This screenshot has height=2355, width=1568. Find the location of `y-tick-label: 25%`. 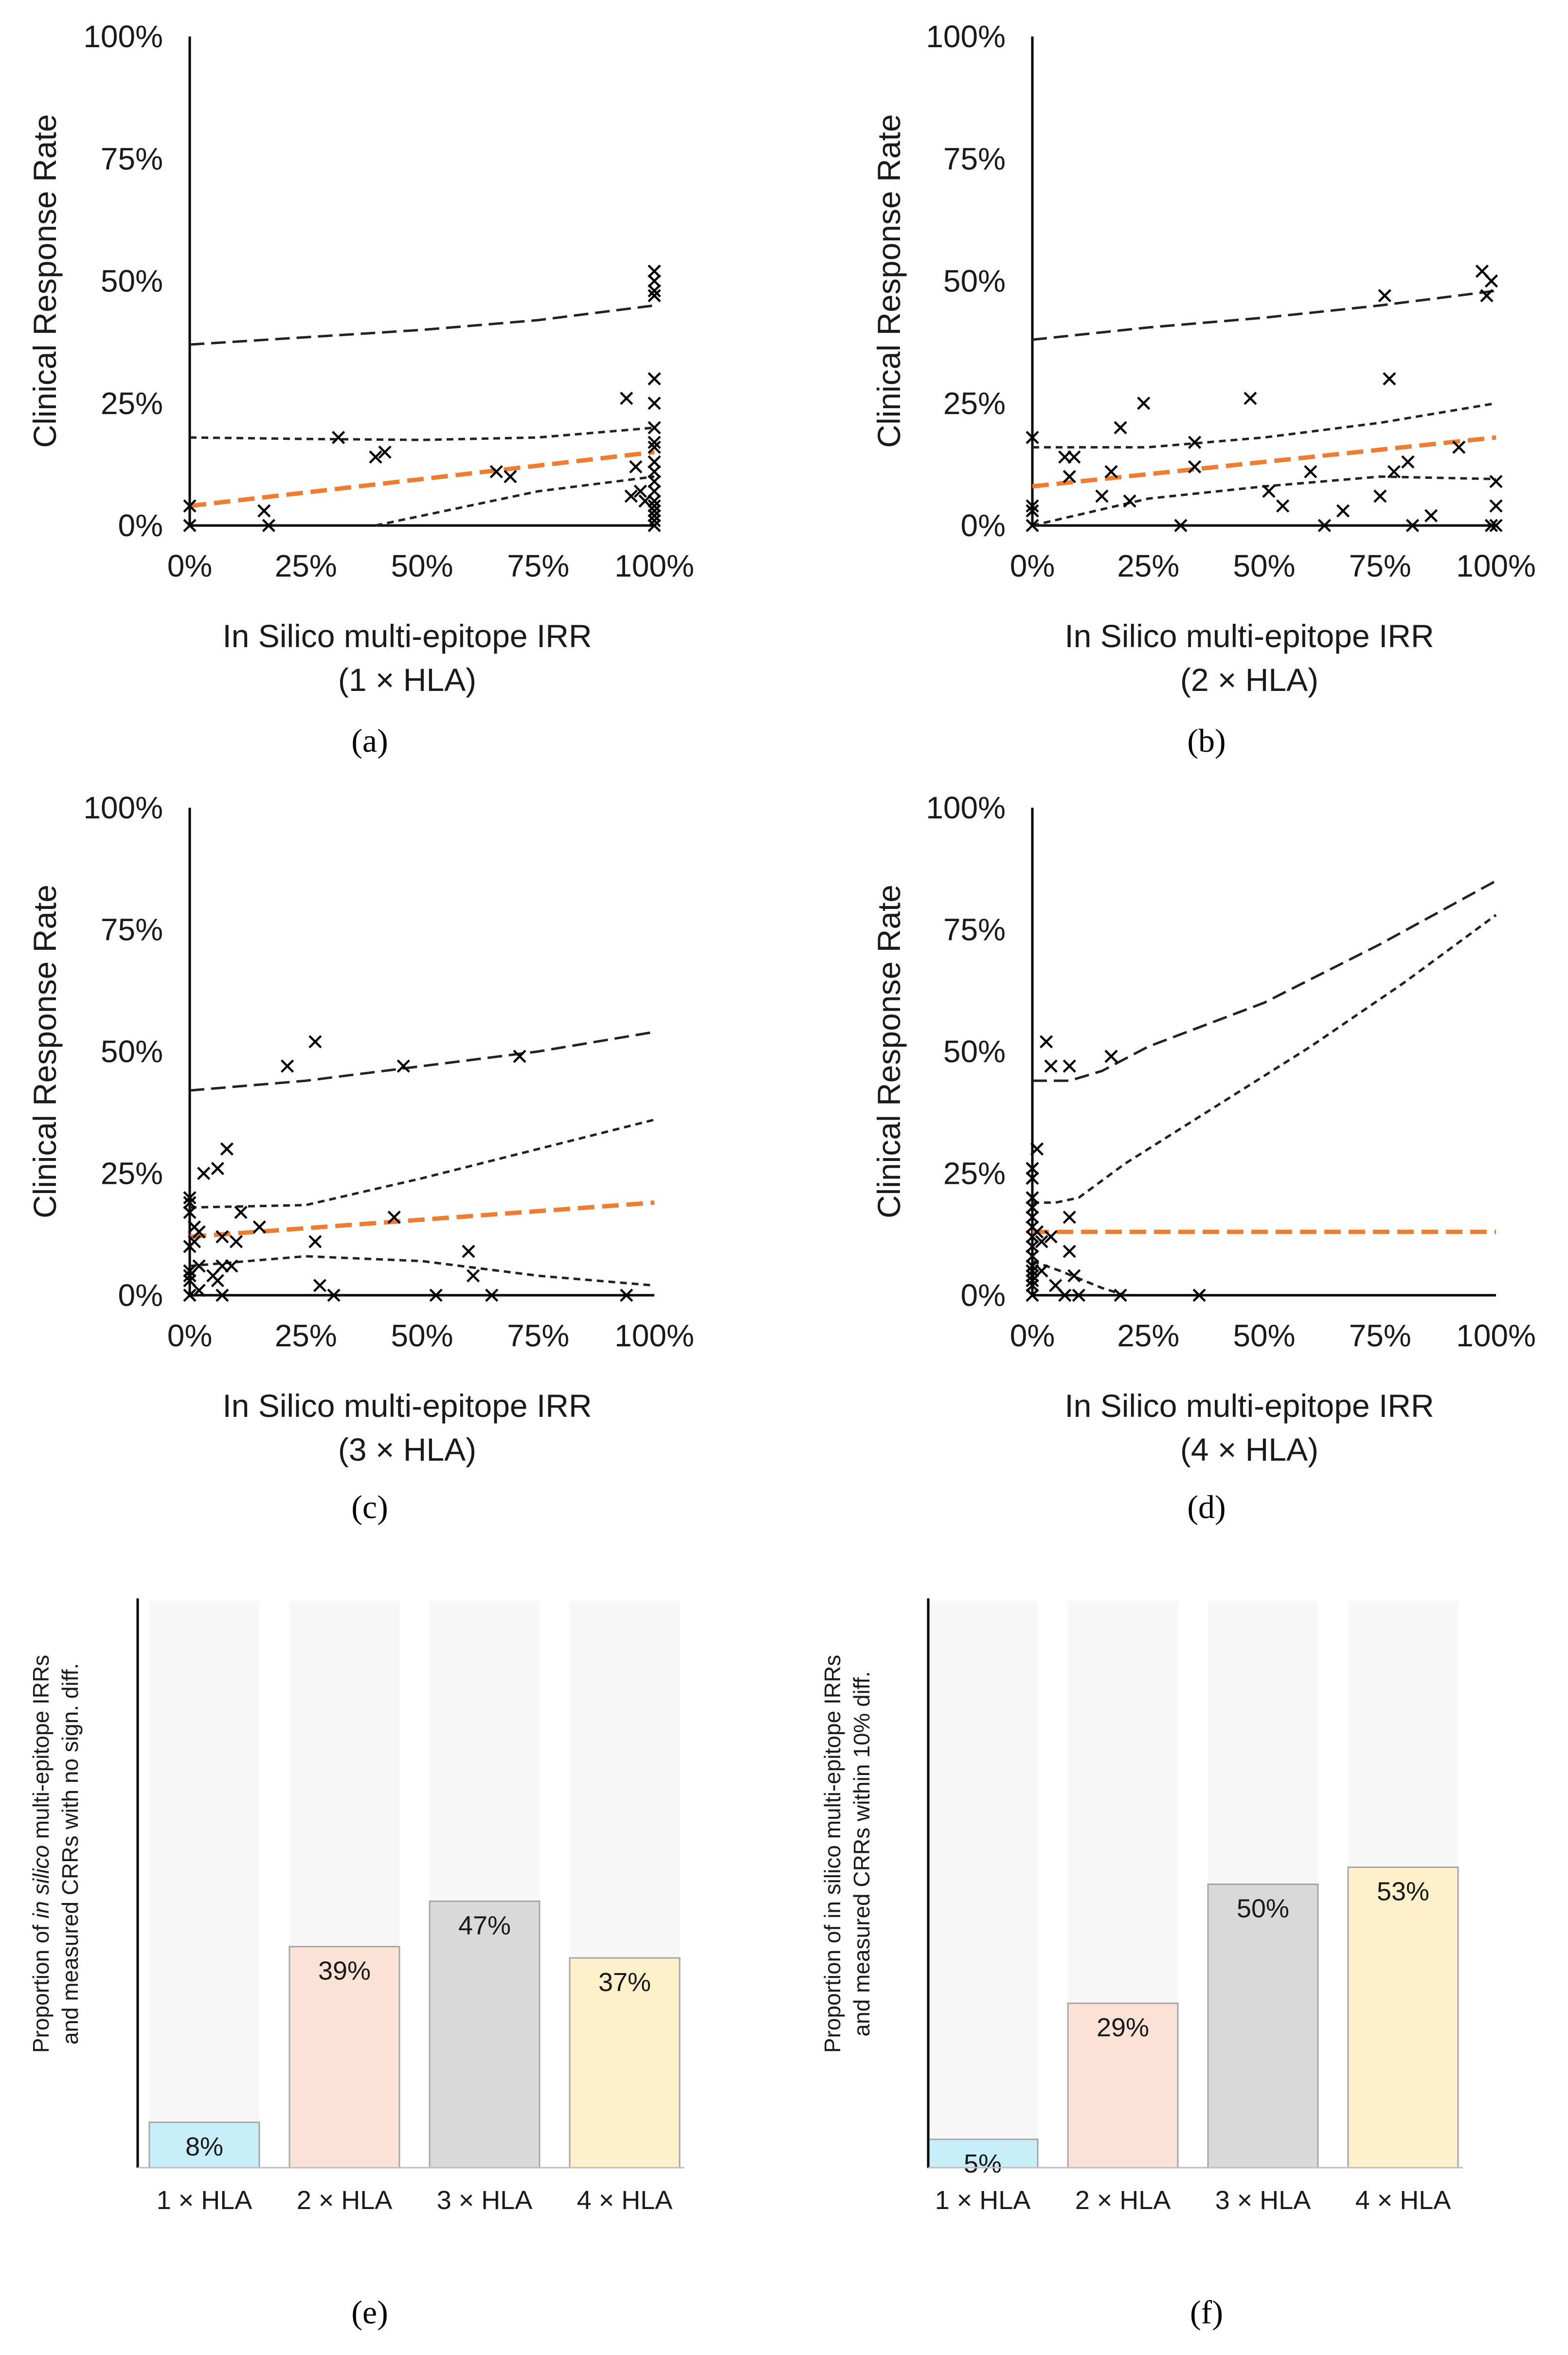

y-tick-label: 25% is located at coordinates (974, 403).